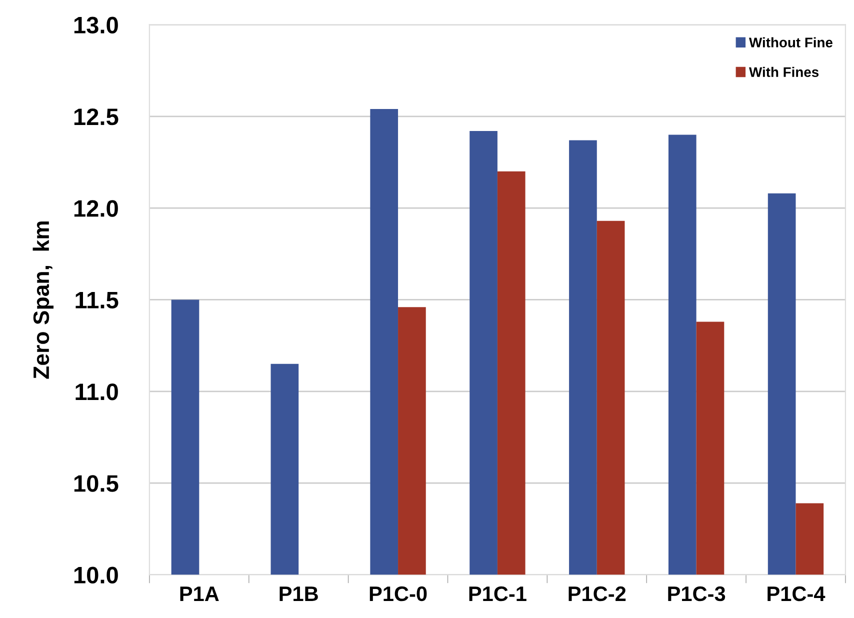 The width and height of the screenshot is (854, 618). I want to click on x-tick-label: P1B, so click(299, 593).